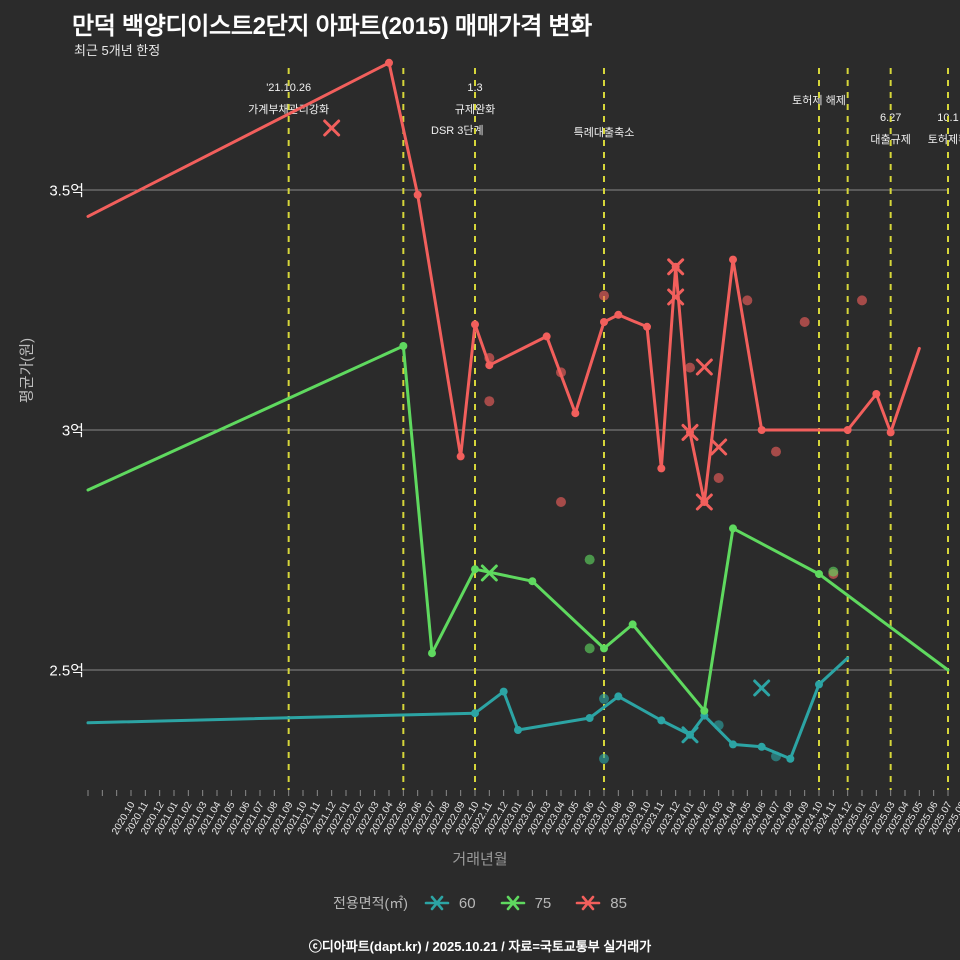 This screenshot has width=960, height=960. What do you see at coordinates (467, 903) in the screenshot?
I see `legend-item-label: 60` at bounding box center [467, 903].